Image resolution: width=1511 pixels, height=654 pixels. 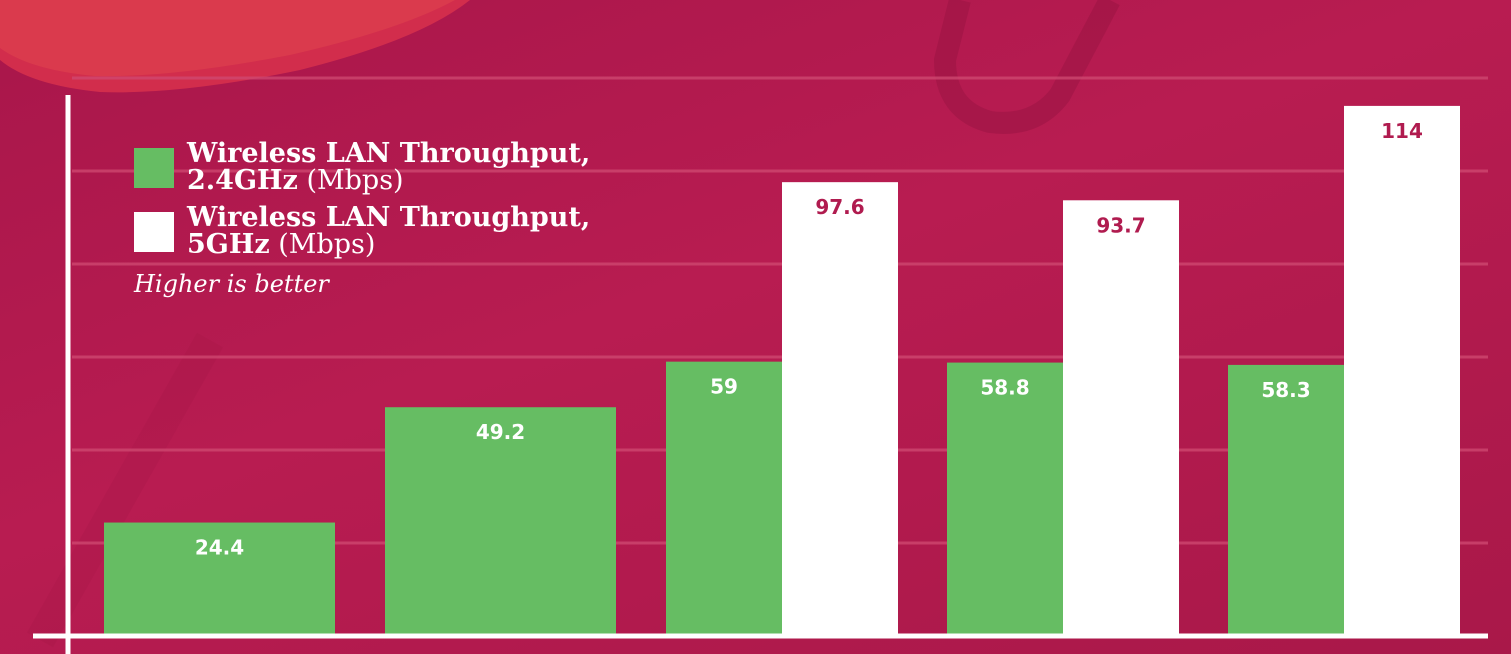 I want to click on decorative-plug-outline, so click(x=1026, y=67).